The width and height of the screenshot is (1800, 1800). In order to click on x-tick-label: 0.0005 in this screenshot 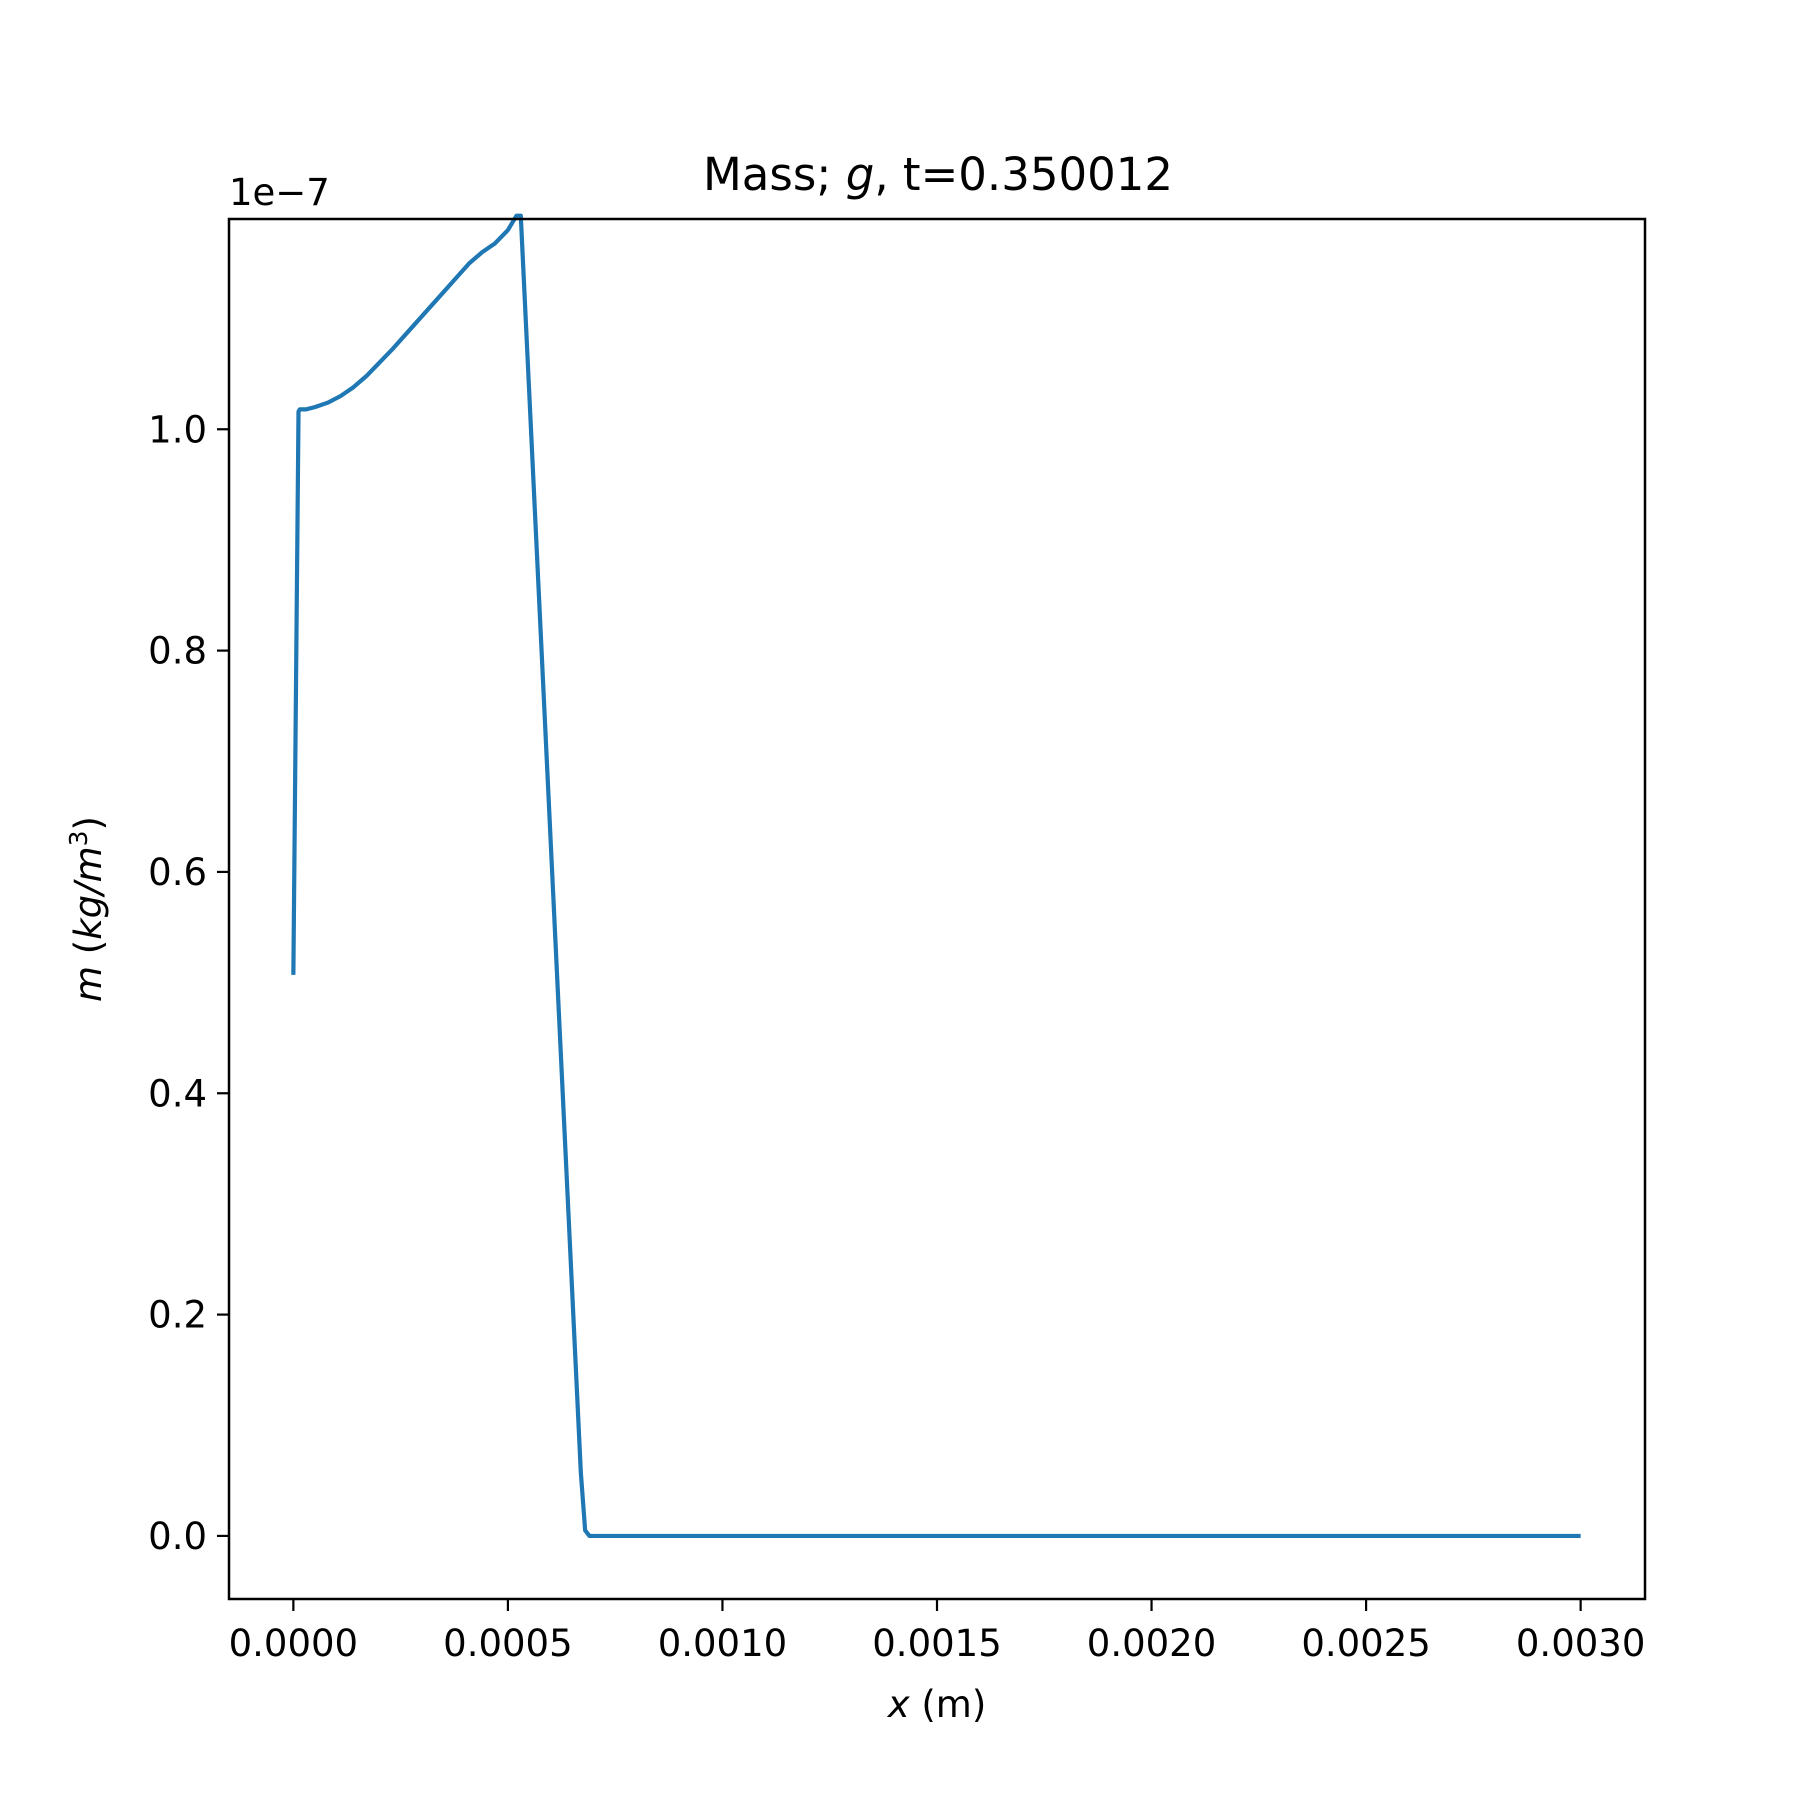, I will do `click(507, 1643)`.